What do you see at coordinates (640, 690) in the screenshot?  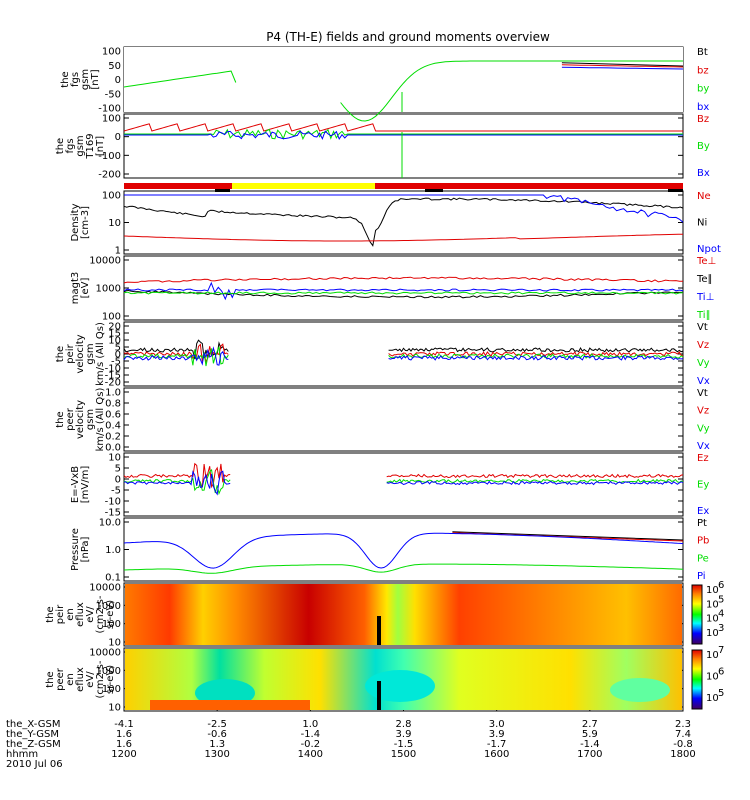 I see `spectrogram-blob` at bounding box center [640, 690].